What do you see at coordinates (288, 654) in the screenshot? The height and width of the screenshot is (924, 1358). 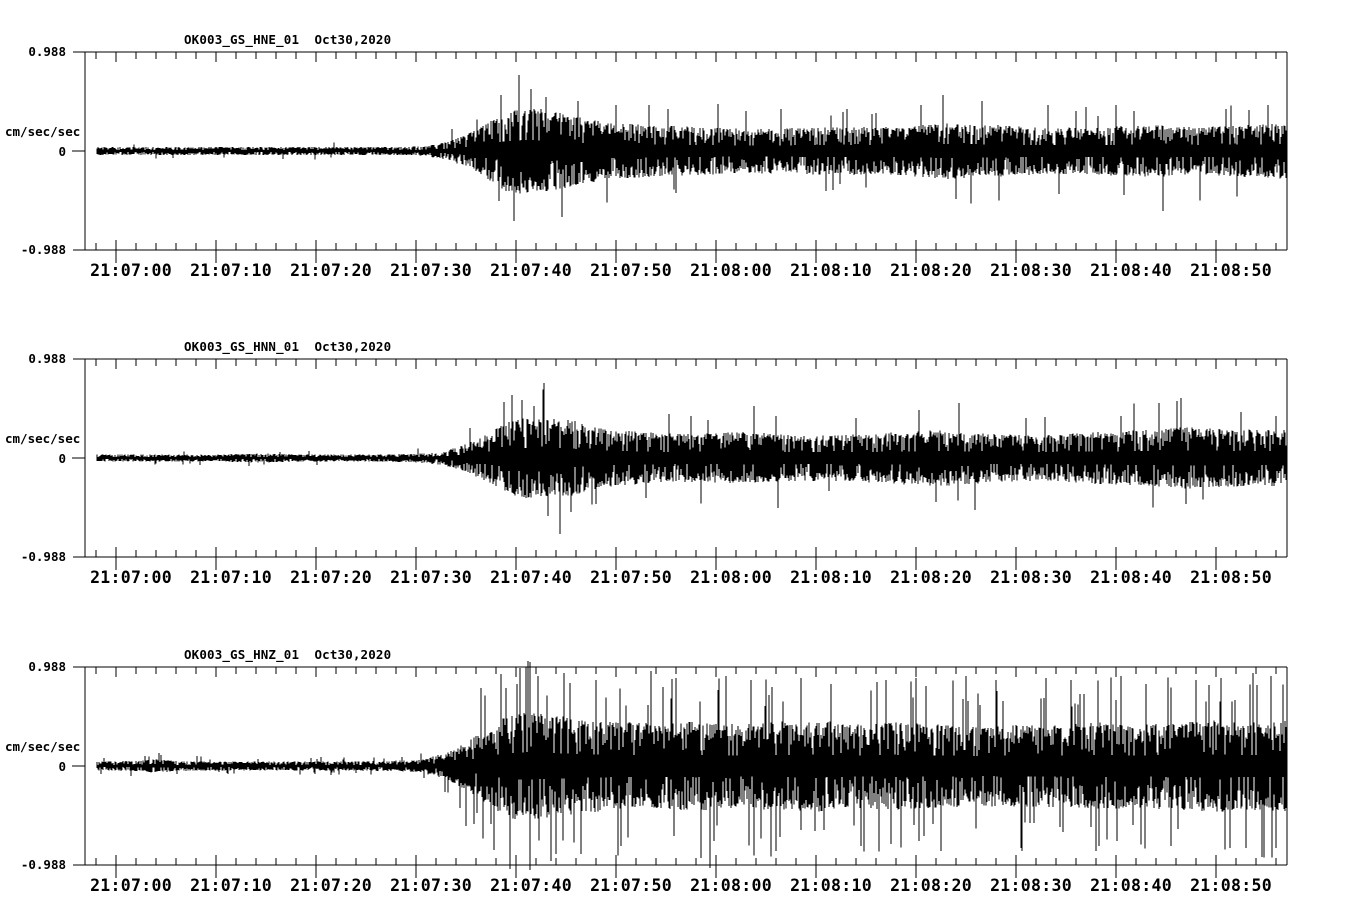 I see `trace-title: OK003_GS_HNZ_01 Oct30,2020` at bounding box center [288, 654].